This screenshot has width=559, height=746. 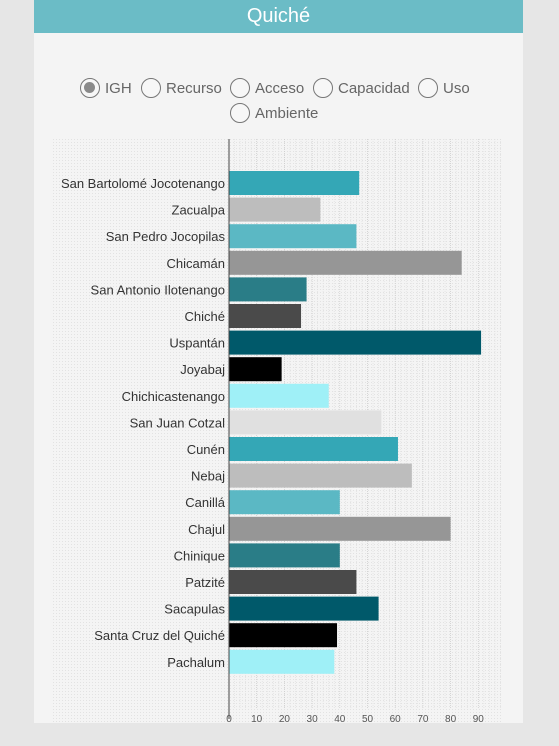 I want to click on x-tick-label: 50, so click(x=368, y=718).